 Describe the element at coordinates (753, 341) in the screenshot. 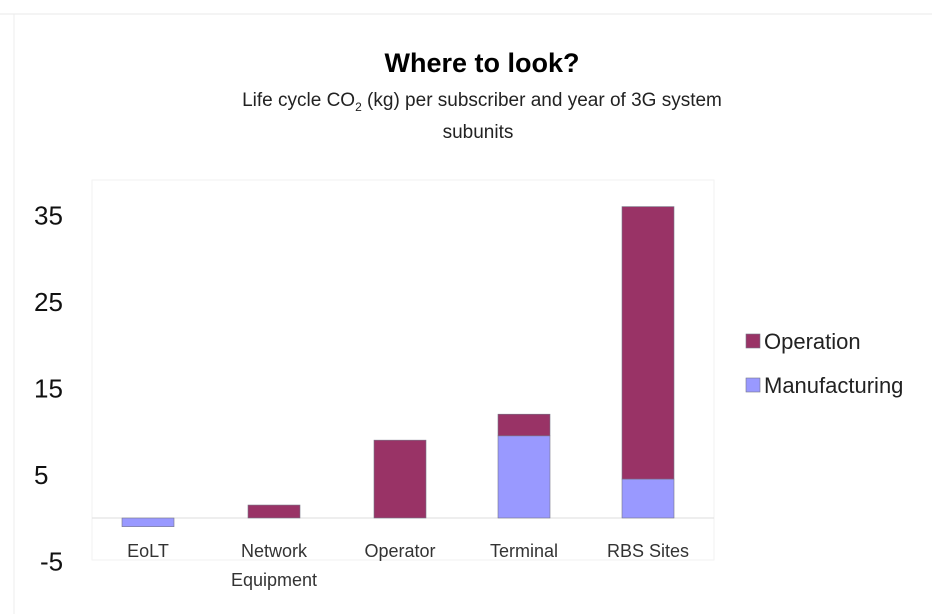

I see `legend-swatch-operation` at that location.